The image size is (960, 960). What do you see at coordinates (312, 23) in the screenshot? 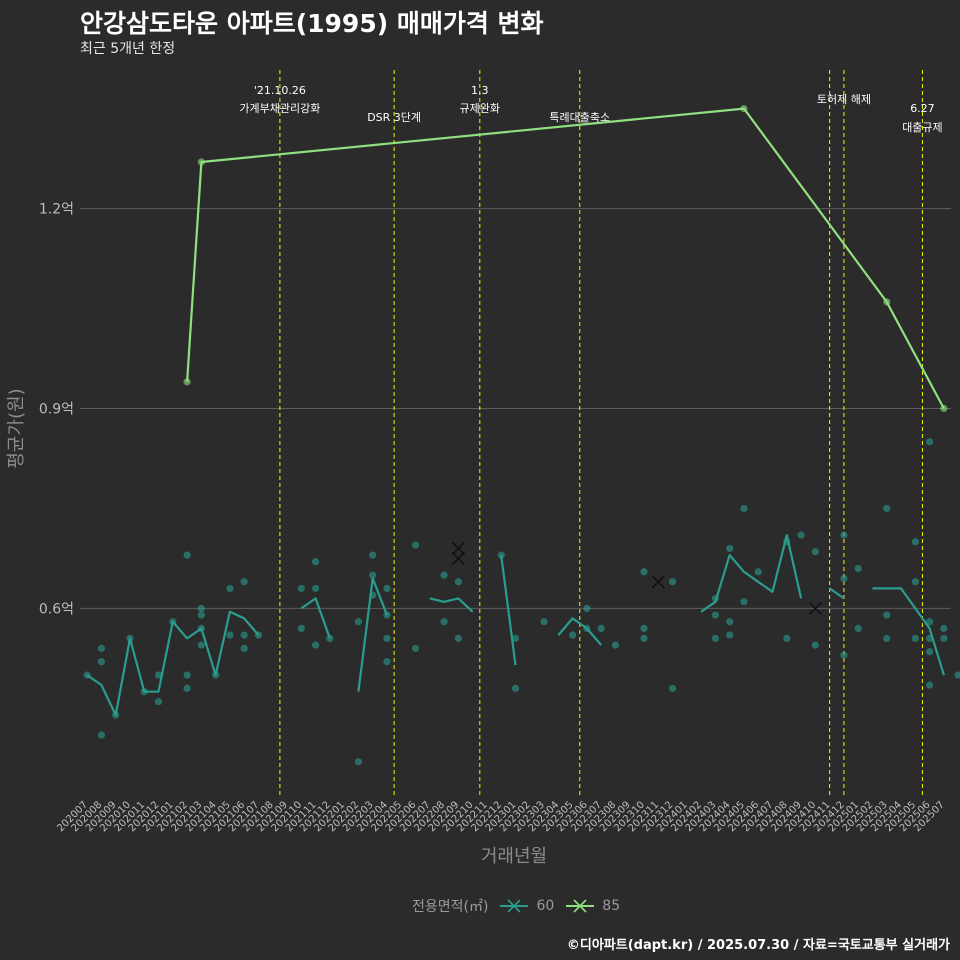
I see `chart-title: 안강삼도타운 아파트(1995) 매매가격 변화` at bounding box center [312, 23].